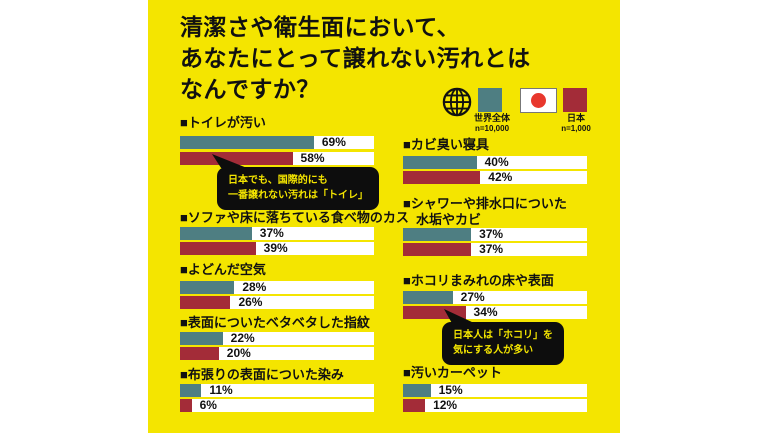 This screenshot has height=433, width=770. Describe the element at coordinates (242, 338) in the screenshot. I see `world-bar-value: 22%` at that location.